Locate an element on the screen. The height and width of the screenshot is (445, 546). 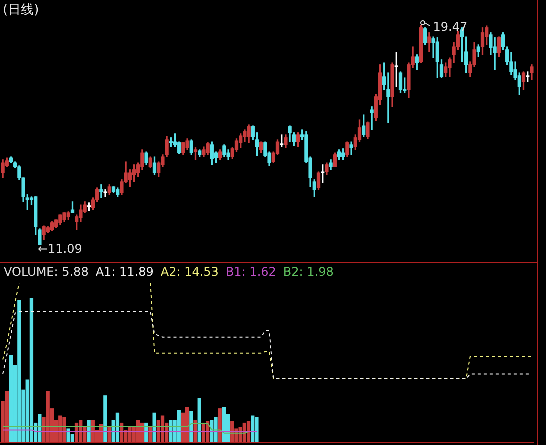
text: A2: 14.53 is located at coordinates (189, 272).